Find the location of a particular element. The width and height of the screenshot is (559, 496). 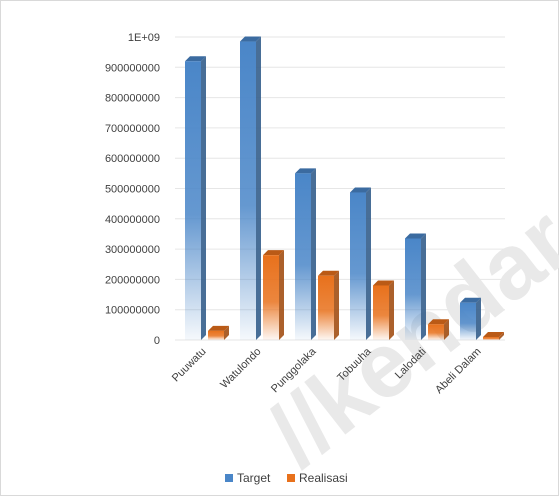

y-tick-label: 100000000 is located at coordinates (132, 311).